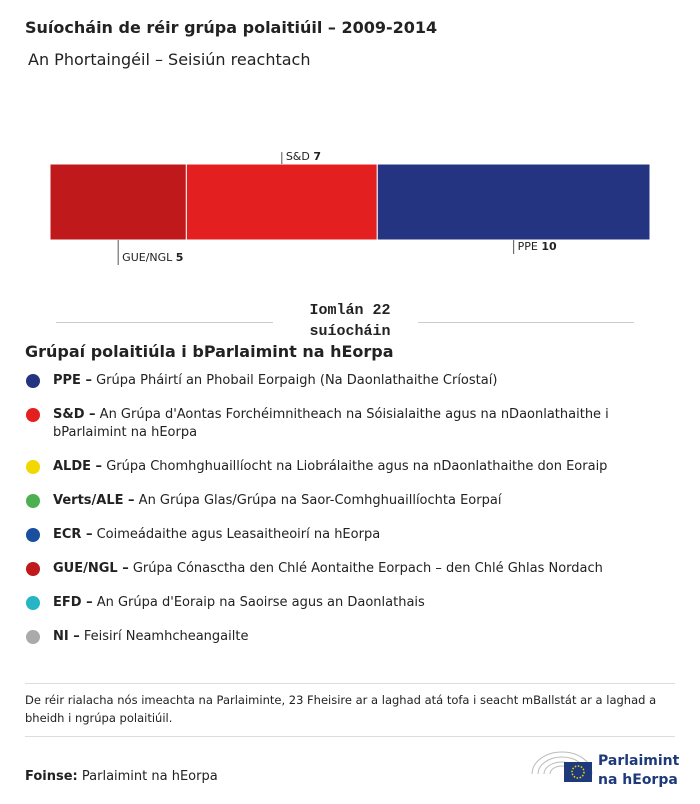  What do you see at coordinates (66, 636) in the screenshot?
I see `legend-abbr: NI –` at bounding box center [66, 636].